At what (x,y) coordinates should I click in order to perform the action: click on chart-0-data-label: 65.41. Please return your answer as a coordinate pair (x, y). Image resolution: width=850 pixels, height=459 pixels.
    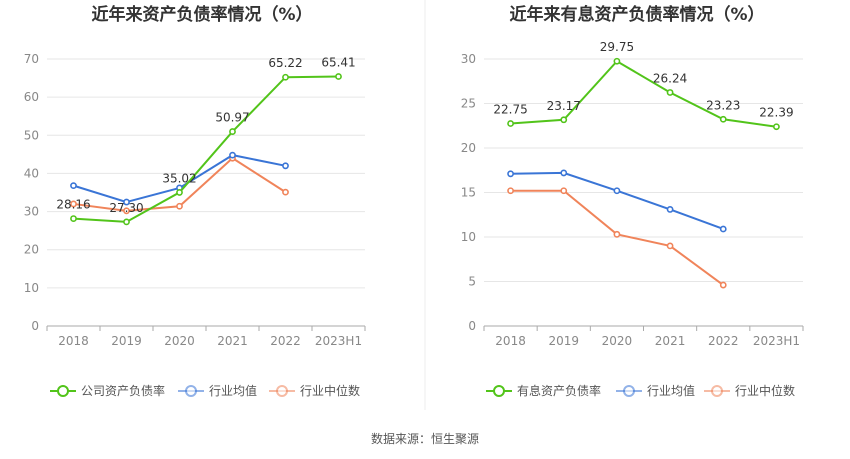
    Looking at the image, I should click on (338, 63).